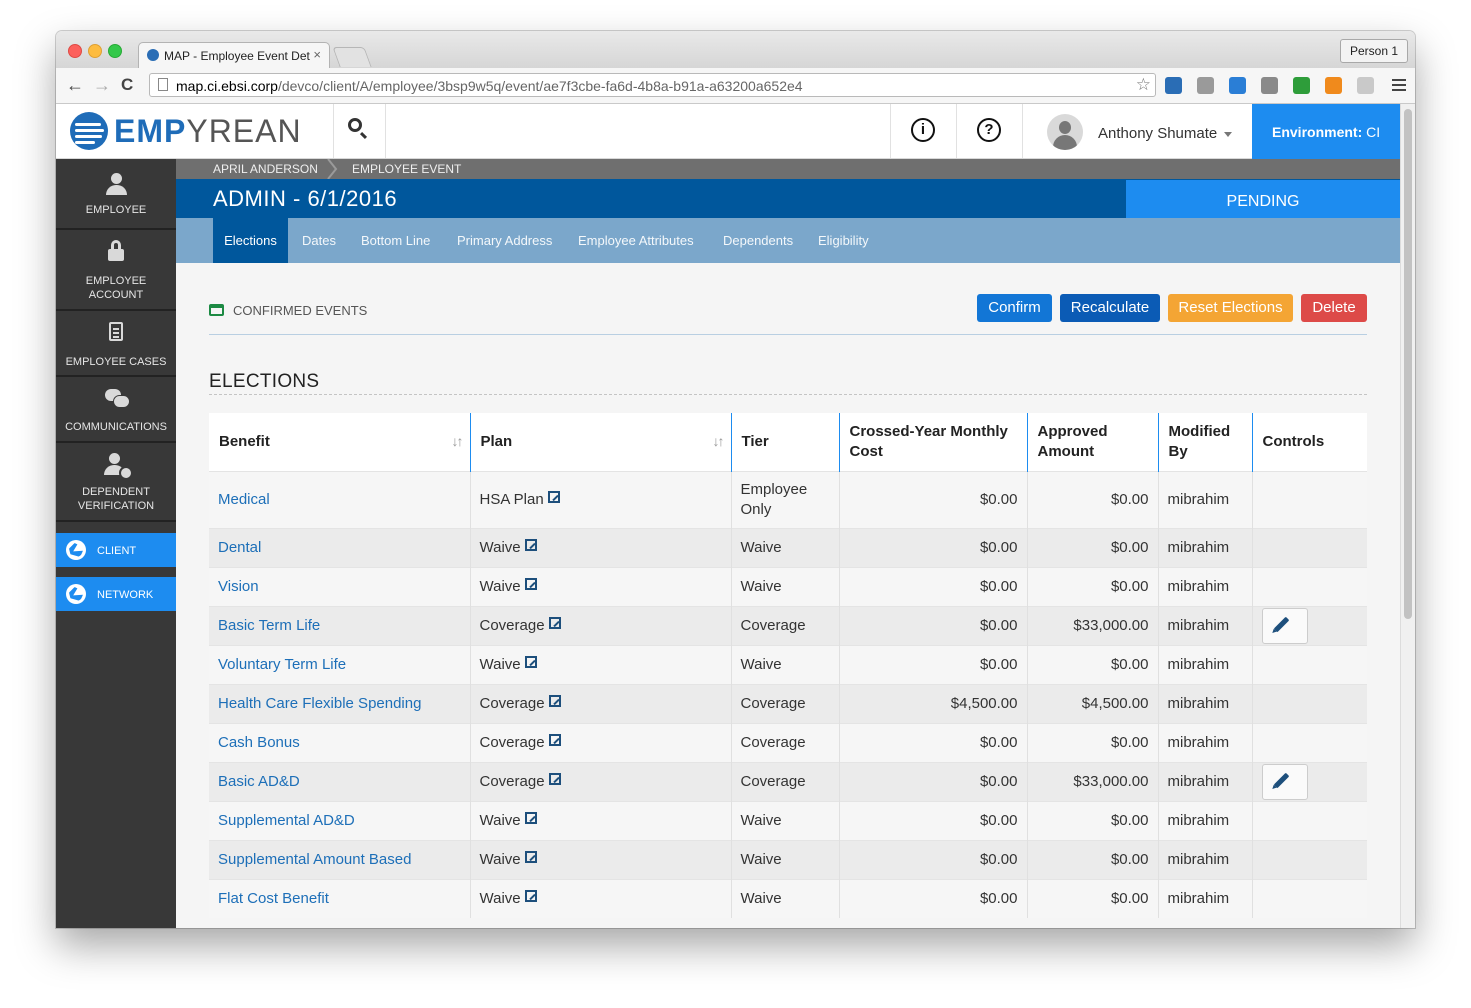  What do you see at coordinates (1110, 308) in the screenshot?
I see `recalculate-button: Recalculate` at bounding box center [1110, 308].